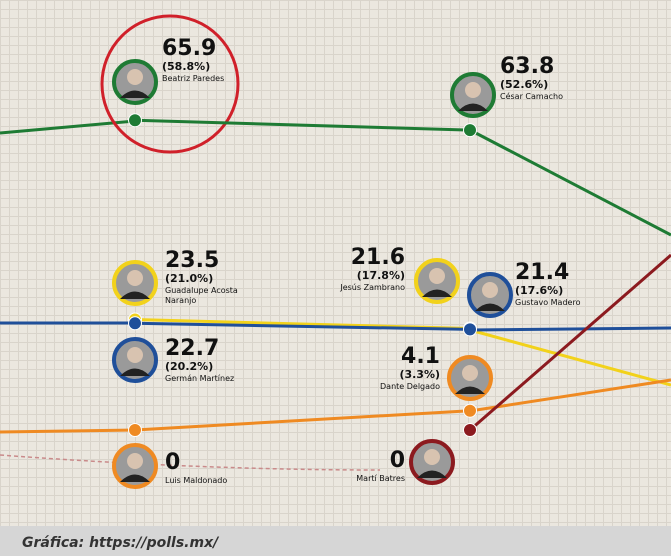  What do you see at coordinates (372, 287) in the screenshot?
I see `name: Jesús Zambrano` at bounding box center [372, 287].